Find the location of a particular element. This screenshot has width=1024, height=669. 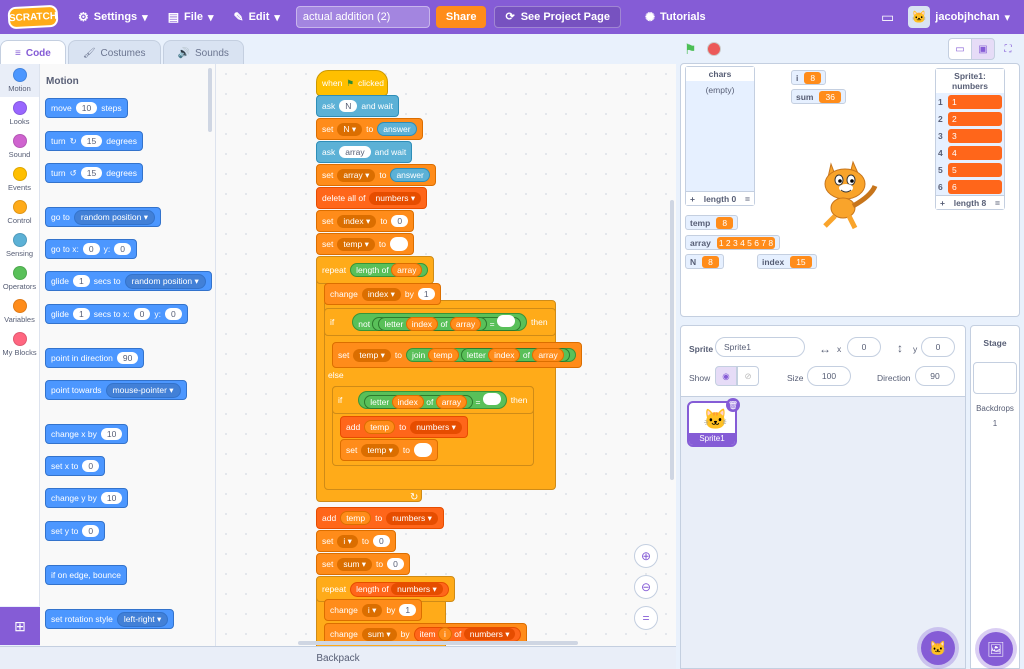

file-menu: ▤ File ▾ is located at coordinates (191, 17).